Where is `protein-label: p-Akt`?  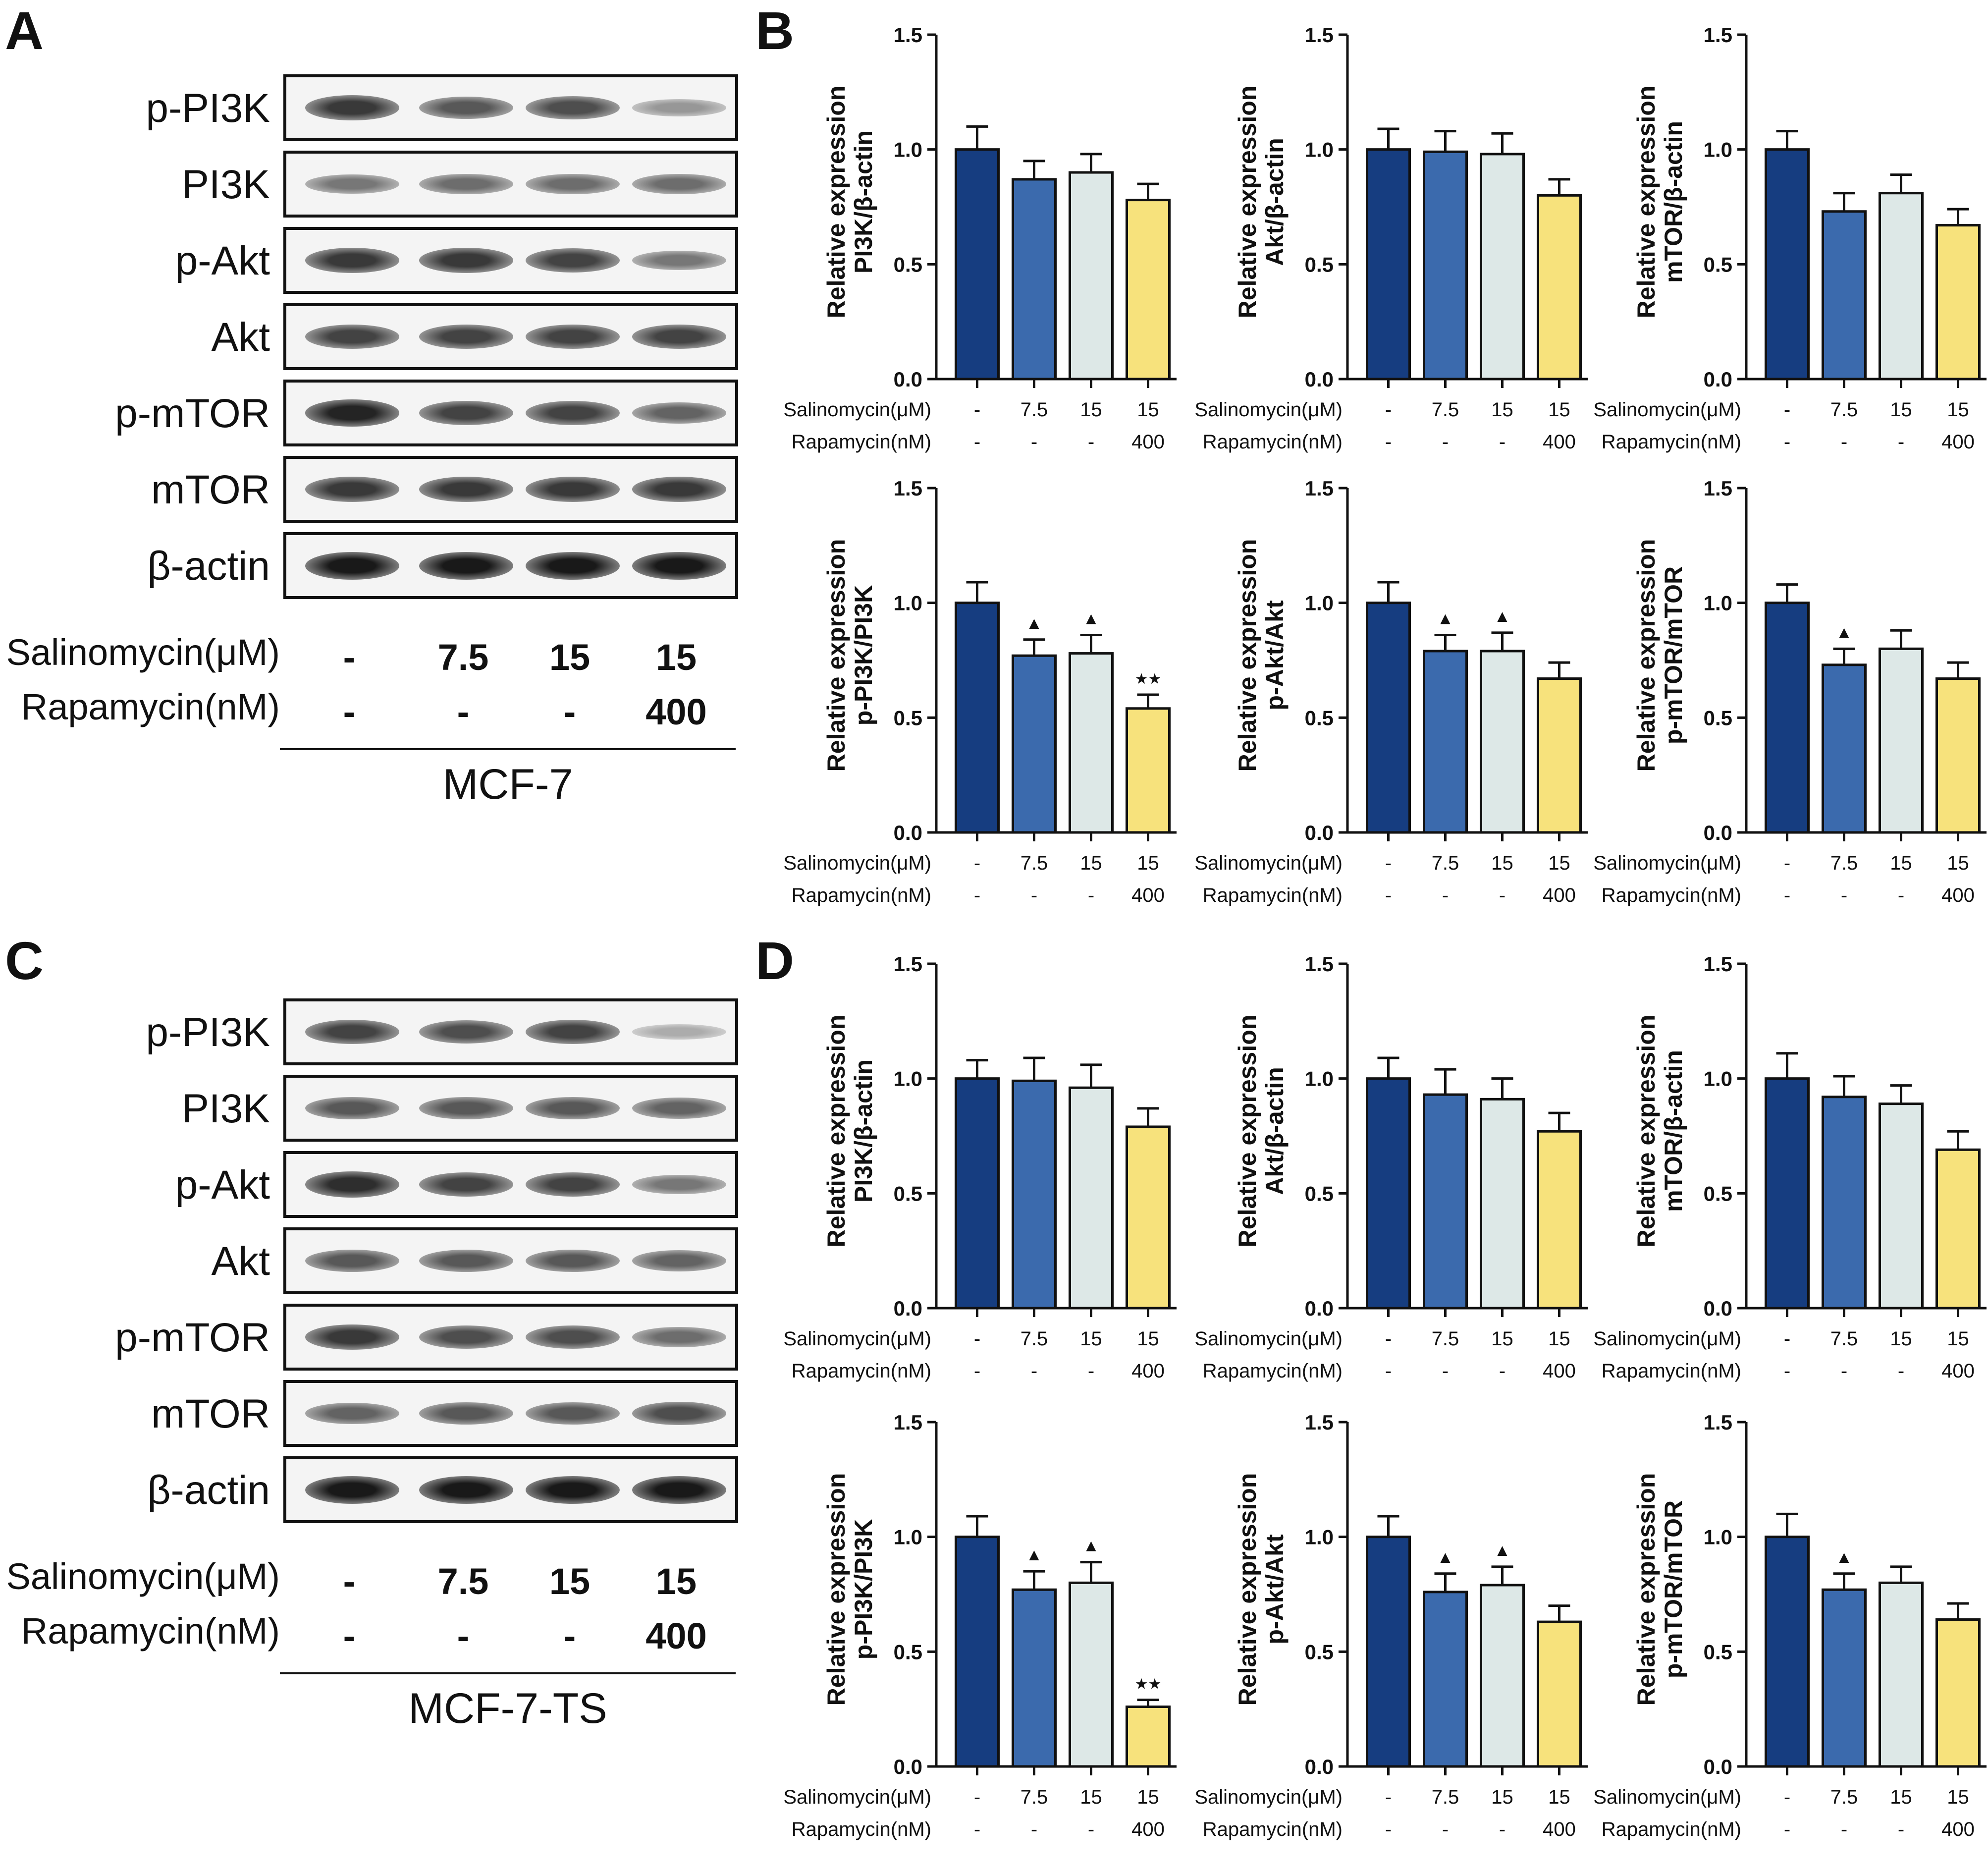 protein-label: p-Akt is located at coordinates (222, 260).